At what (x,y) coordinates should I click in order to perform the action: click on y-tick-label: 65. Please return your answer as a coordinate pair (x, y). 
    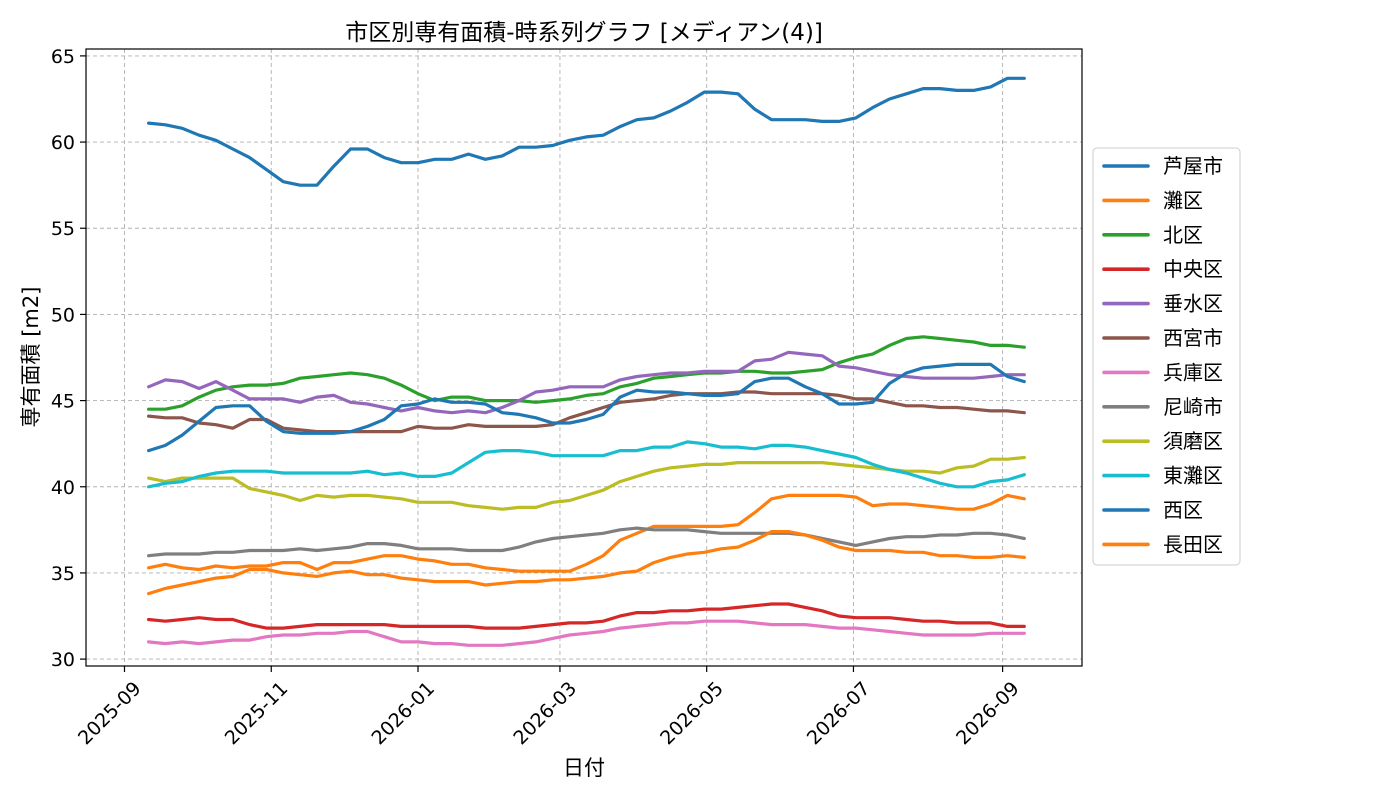
    Looking at the image, I should click on (63, 57).